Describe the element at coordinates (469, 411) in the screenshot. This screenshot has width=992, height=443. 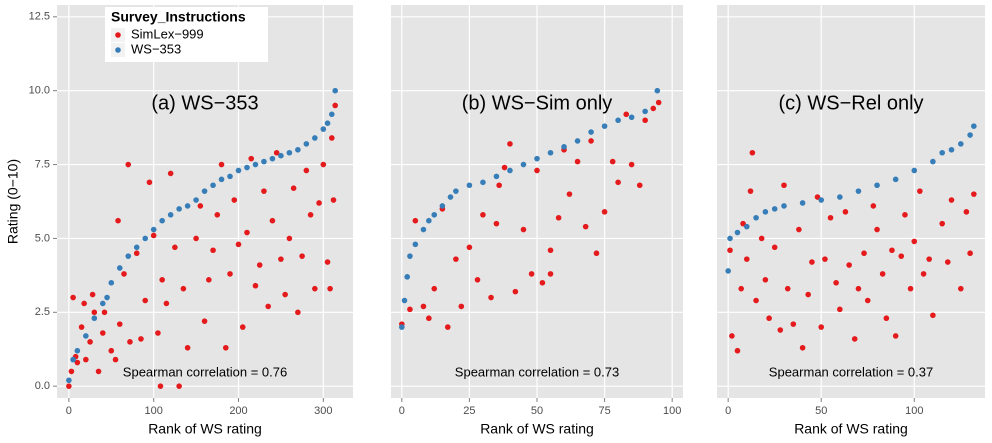
I see `x-tick-label: 25` at that location.